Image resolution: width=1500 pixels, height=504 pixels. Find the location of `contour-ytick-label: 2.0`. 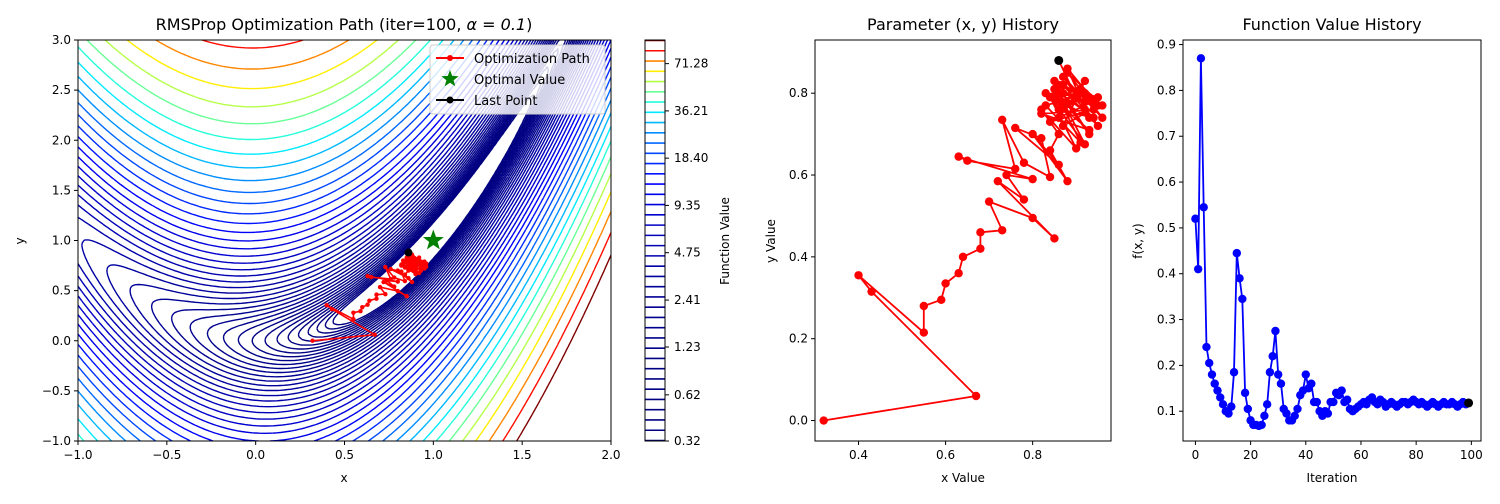

contour-ytick-label: 2.0 is located at coordinates (61, 140).